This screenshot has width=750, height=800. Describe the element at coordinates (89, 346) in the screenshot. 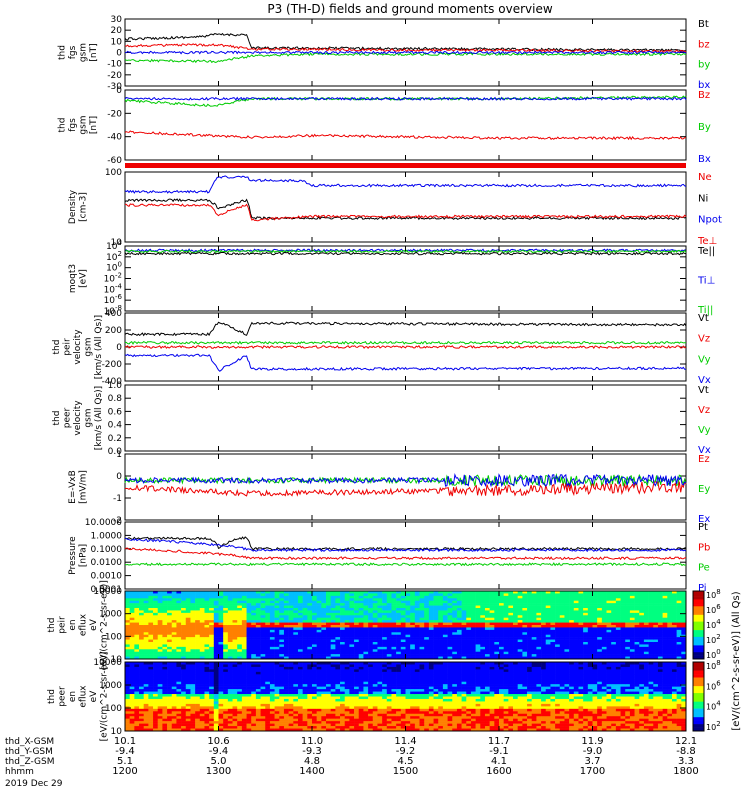

I see `y-axis-label: gsm` at that location.